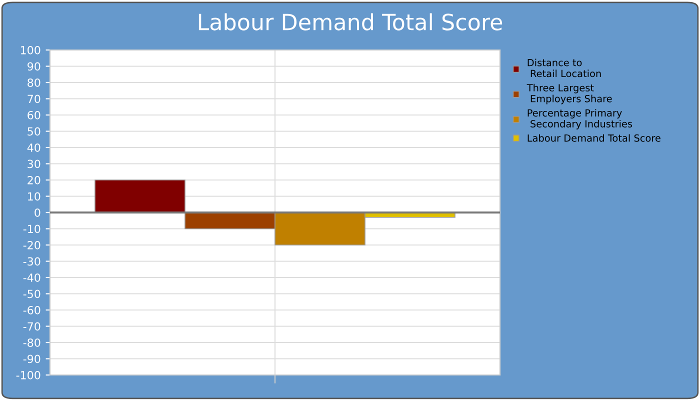 The height and width of the screenshot is (400, 700). Describe the element at coordinates (350, 21) in the screenshot. I see `chart-title: Labour Demand Total Score` at that location.